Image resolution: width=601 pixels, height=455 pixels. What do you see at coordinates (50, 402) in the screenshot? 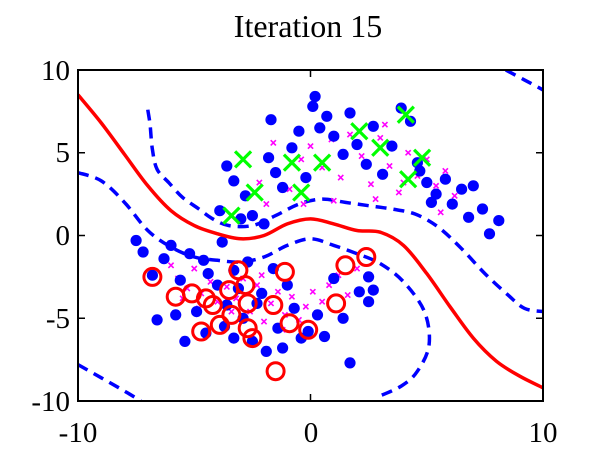
I see `y-tick-label-4: -10` at bounding box center [50, 402].